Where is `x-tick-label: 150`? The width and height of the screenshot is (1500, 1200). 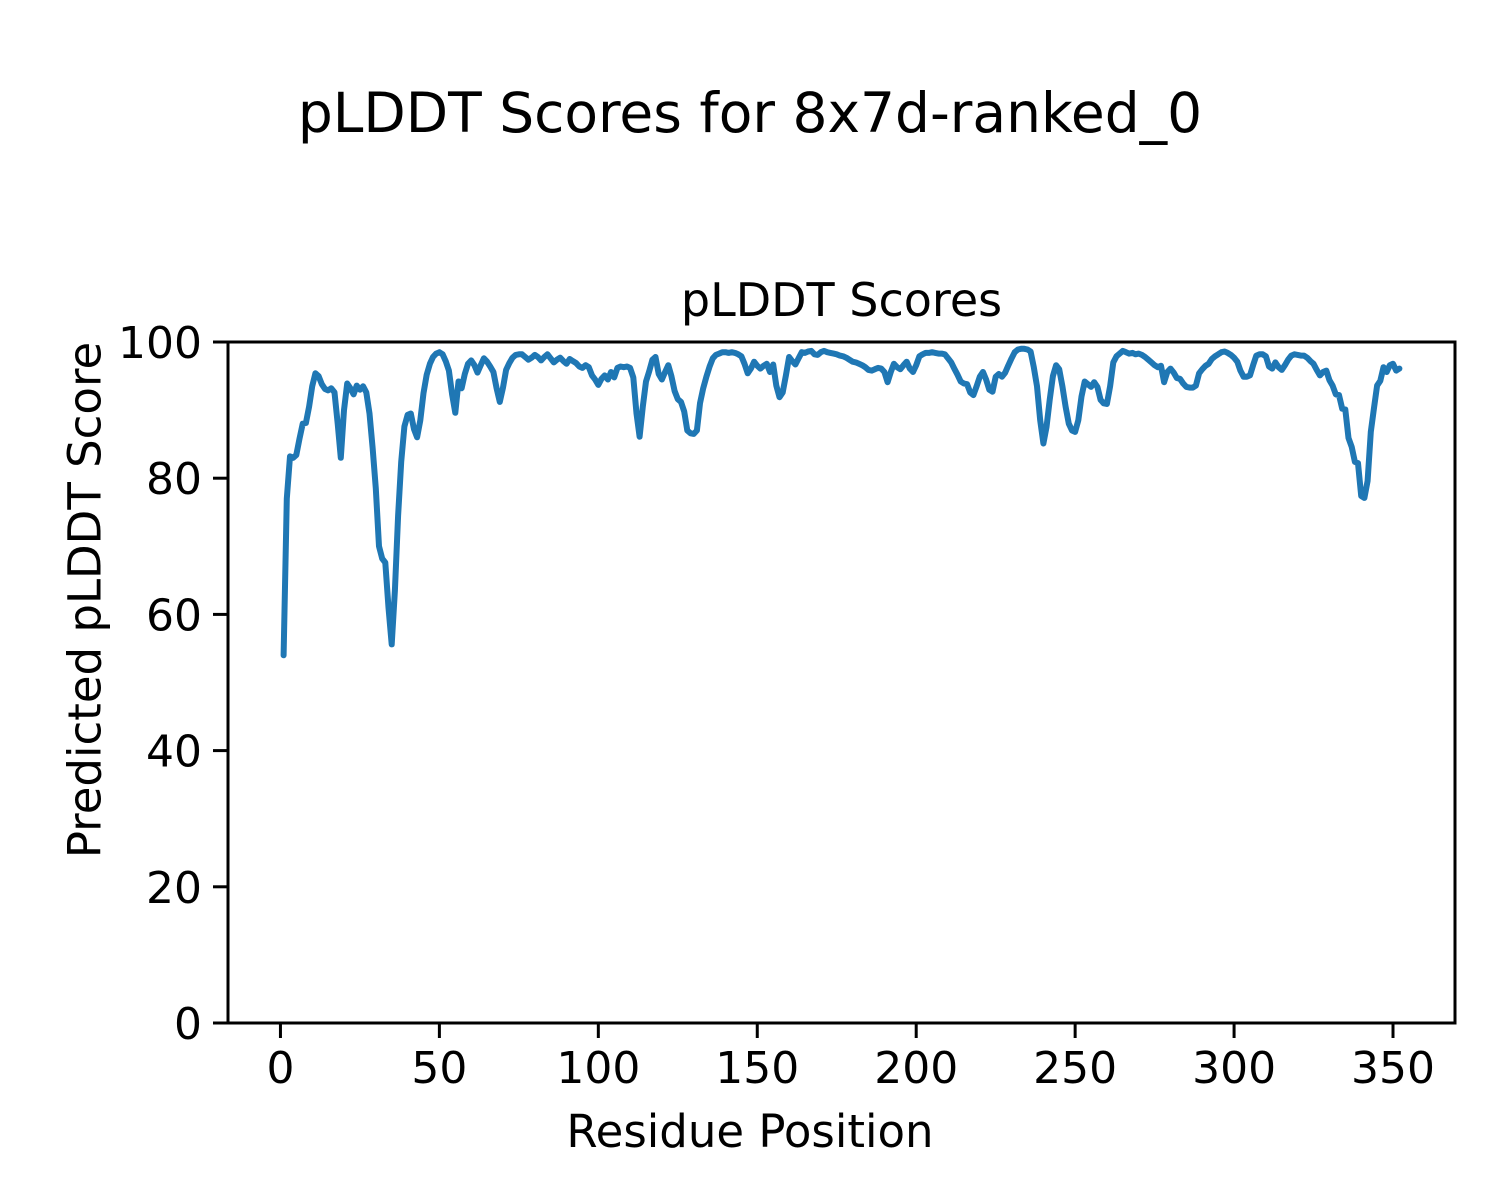 x-tick-label: 150 is located at coordinates (757, 1068).